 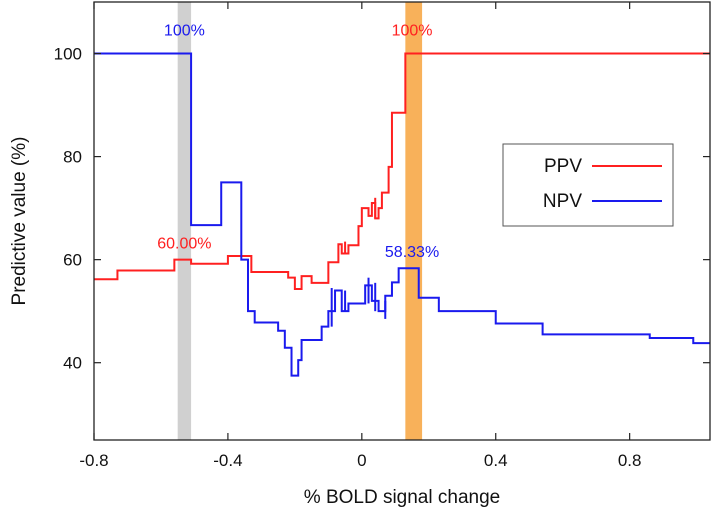 What do you see at coordinates (72, 260) in the screenshot?
I see `y-tick-label: 60` at bounding box center [72, 260].